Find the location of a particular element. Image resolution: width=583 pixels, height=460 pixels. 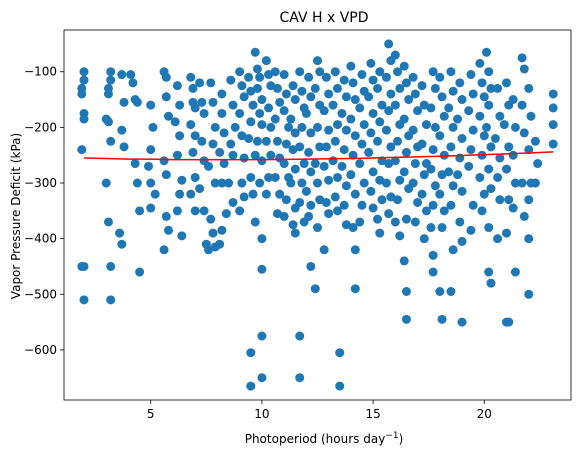

x-axis-label-main: Photoperiod (hours day is located at coordinates (315, 439).